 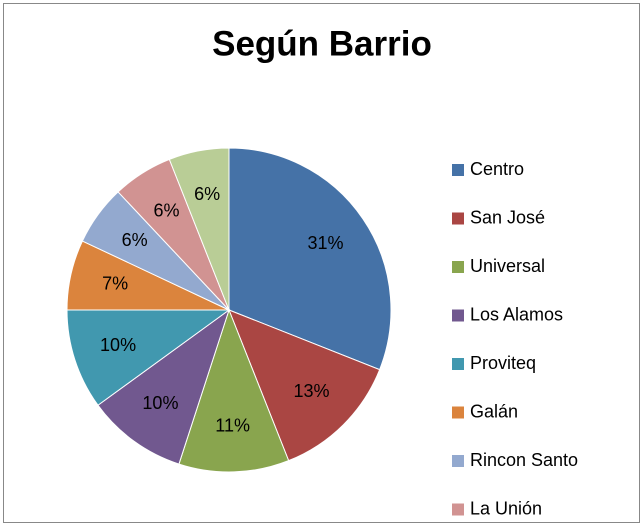 What do you see at coordinates (311, 391) in the screenshot?
I see `data-label: 13%` at bounding box center [311, 391].